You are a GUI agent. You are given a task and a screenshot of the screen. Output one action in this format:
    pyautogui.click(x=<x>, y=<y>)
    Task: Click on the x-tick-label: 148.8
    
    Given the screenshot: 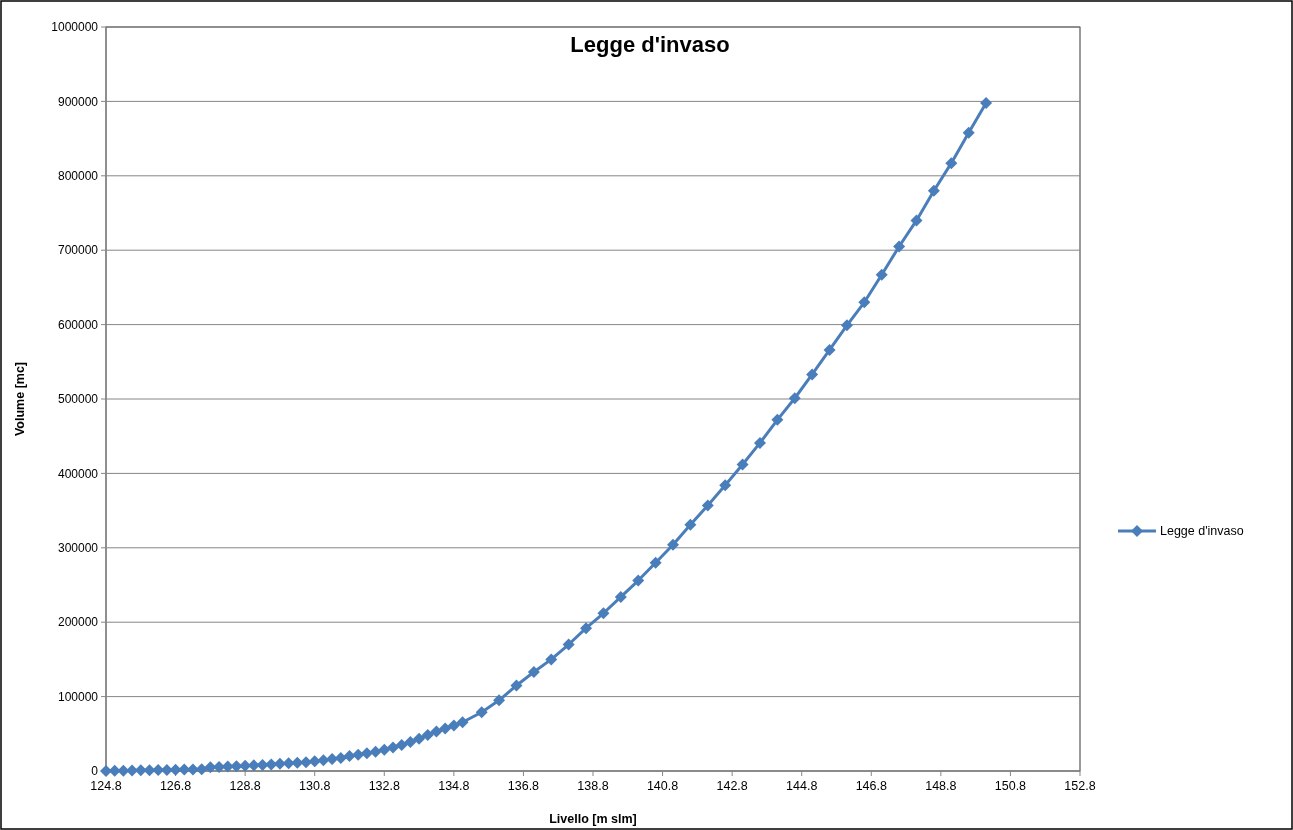 What is the action you would take?
    pyautogui.click(x=941, y=786)
    